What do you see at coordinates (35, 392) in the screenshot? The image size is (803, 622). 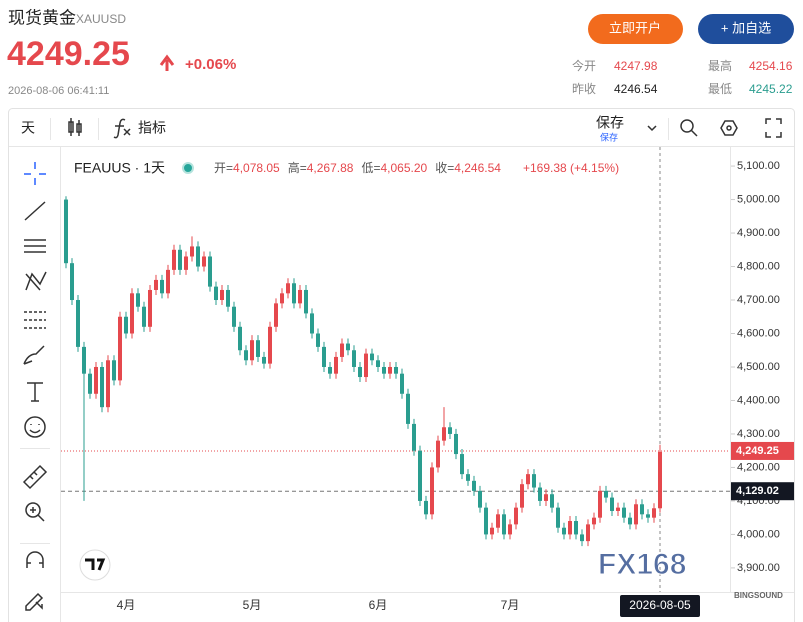 I see `text-tool` at bounding box center [35, 392].